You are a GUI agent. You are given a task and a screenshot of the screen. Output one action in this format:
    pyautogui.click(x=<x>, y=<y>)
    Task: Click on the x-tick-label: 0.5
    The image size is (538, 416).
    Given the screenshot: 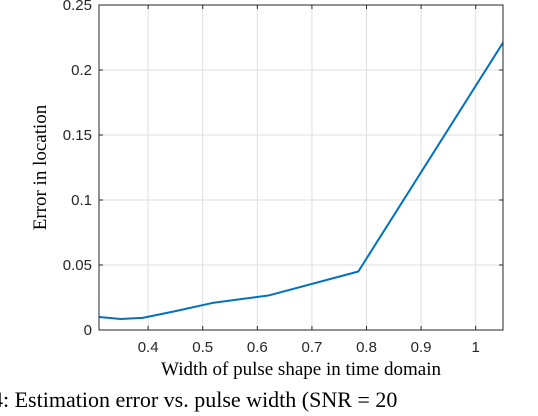 What is the action you would take?
    pyautogui.click(x=202, y=347)
    